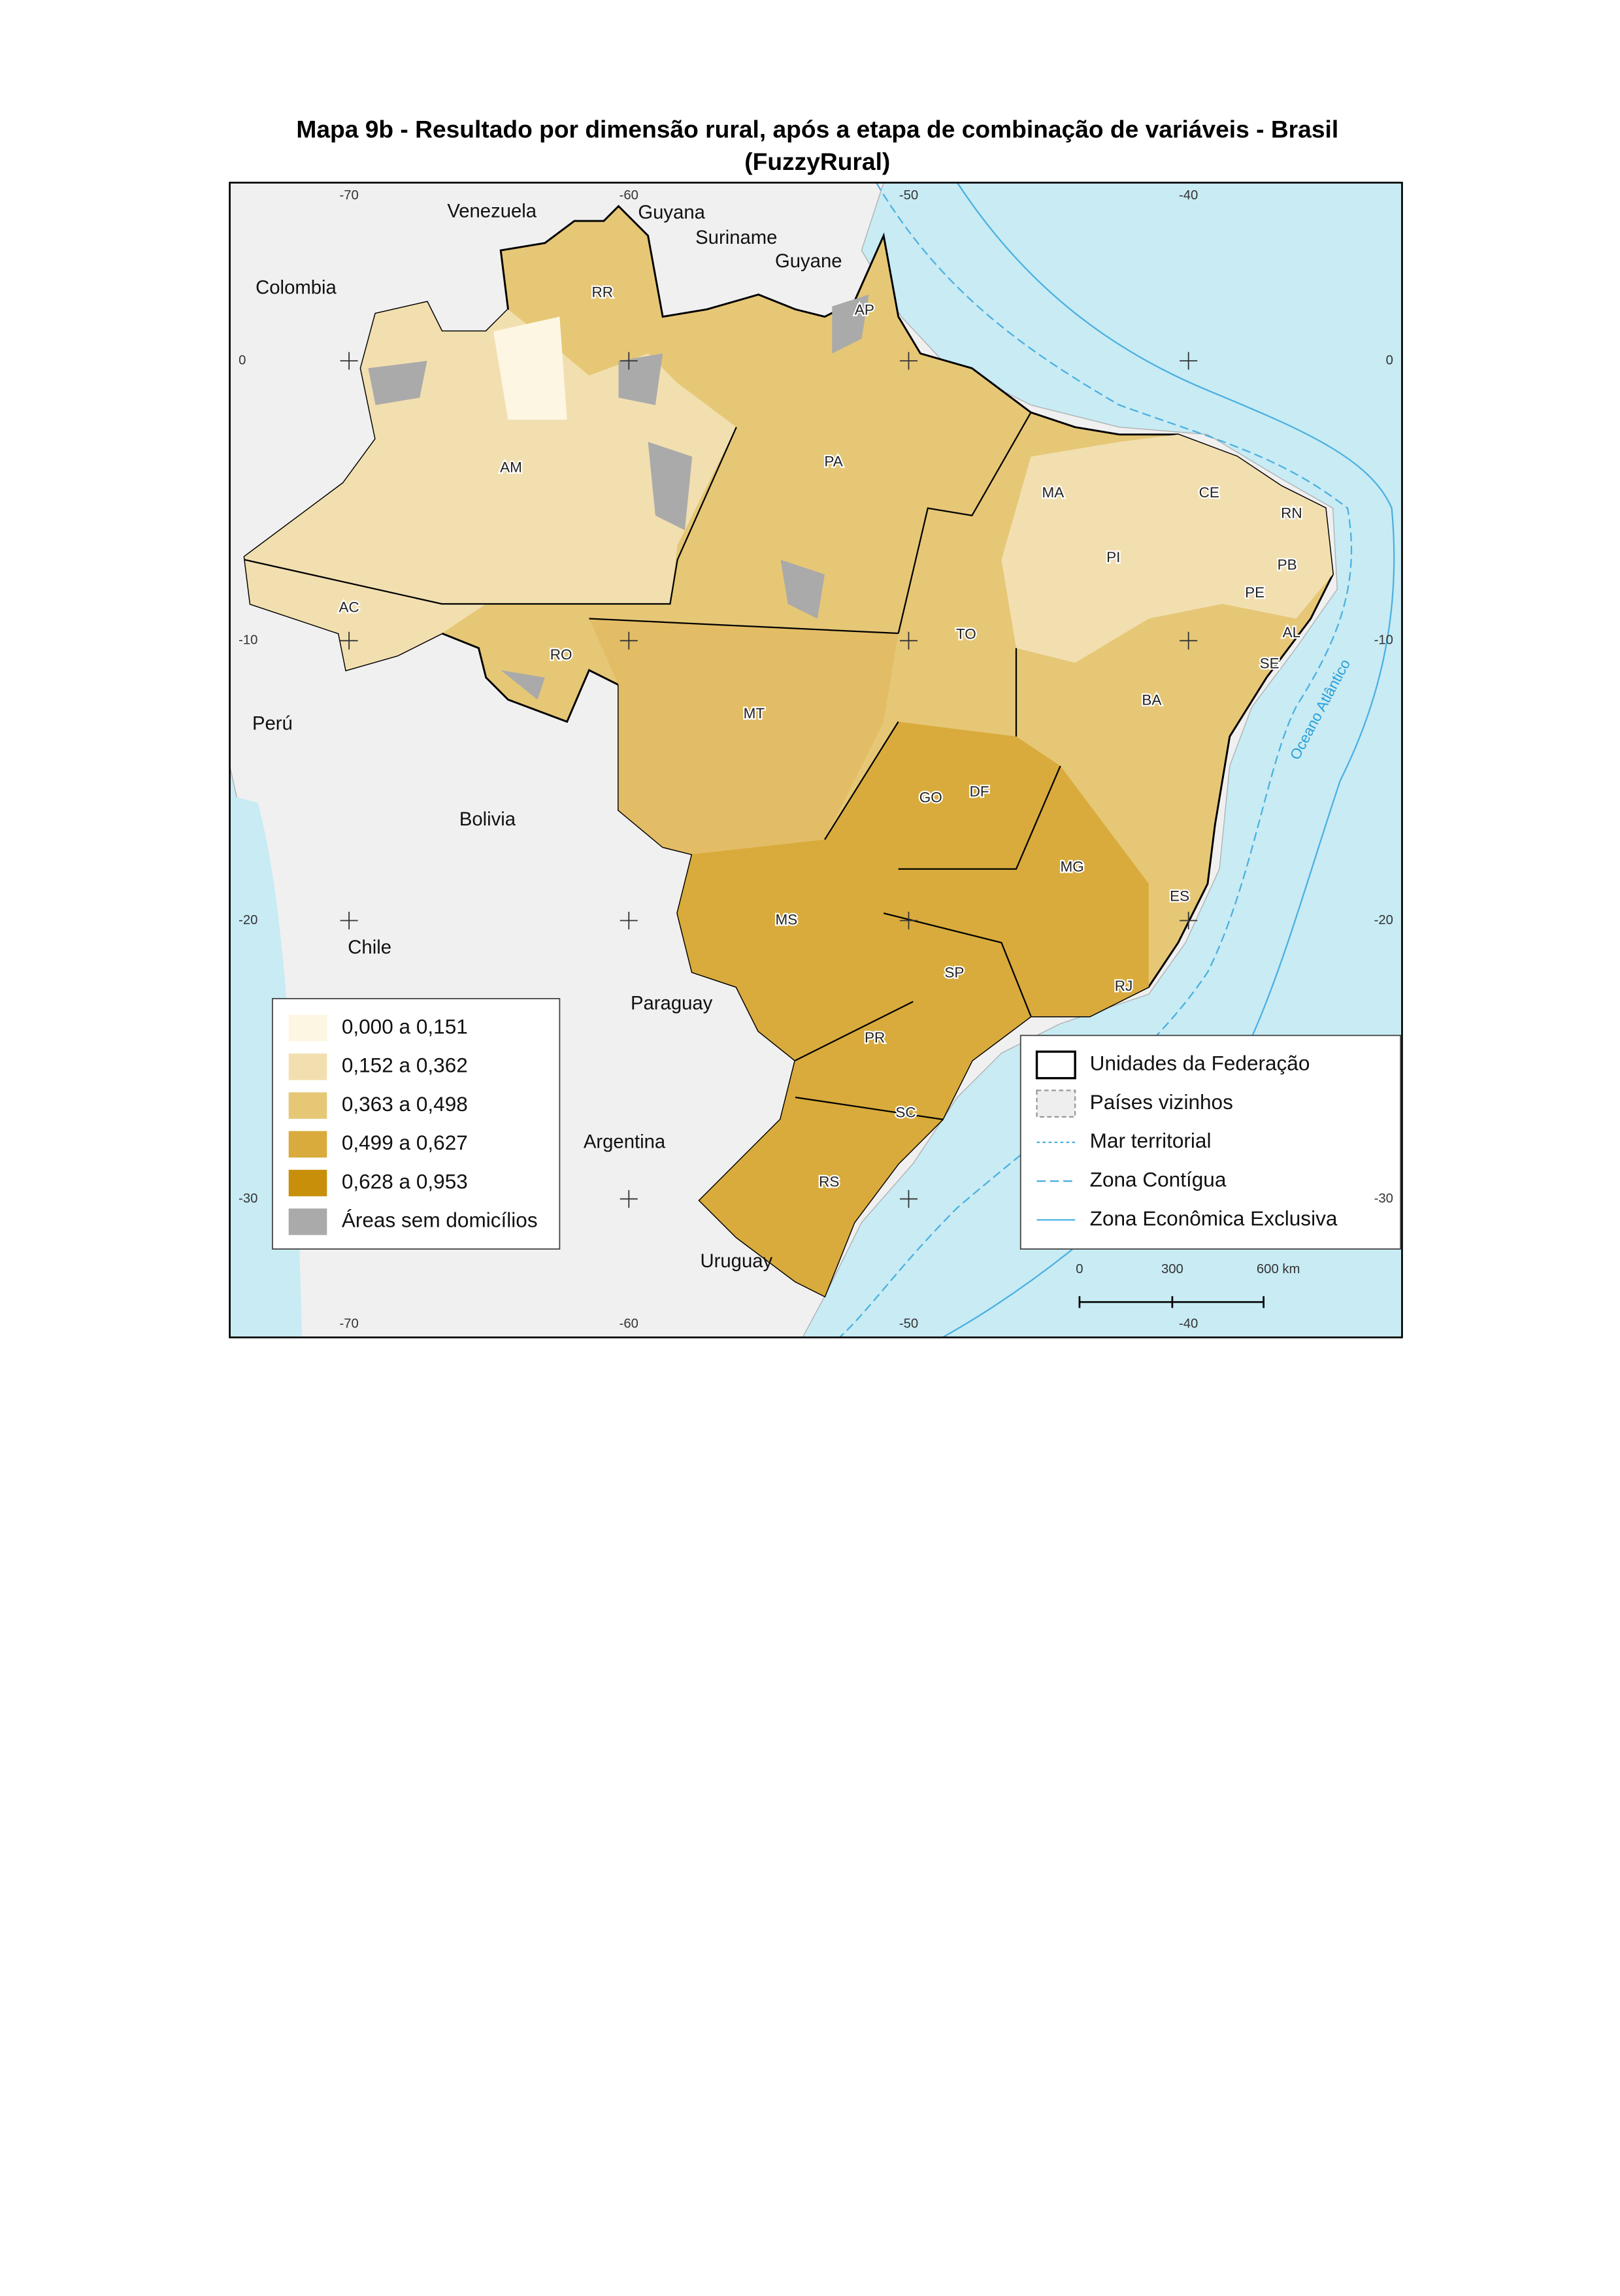 This screenshot has width=1620, height=2296. Describe the element at coordinates (954, 973) in the screenshot. I see `state-label: SP` at that location.